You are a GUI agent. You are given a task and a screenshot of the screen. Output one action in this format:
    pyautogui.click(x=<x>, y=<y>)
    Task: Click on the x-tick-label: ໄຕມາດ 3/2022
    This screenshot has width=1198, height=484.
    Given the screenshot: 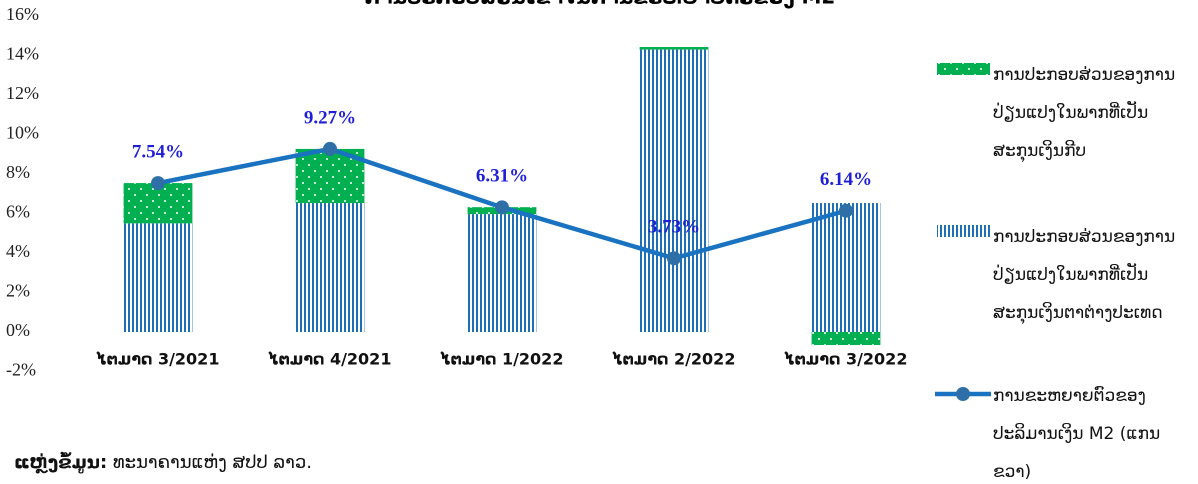 What is the action you would take?
    pyautogui.click(x=846, y=359)
    